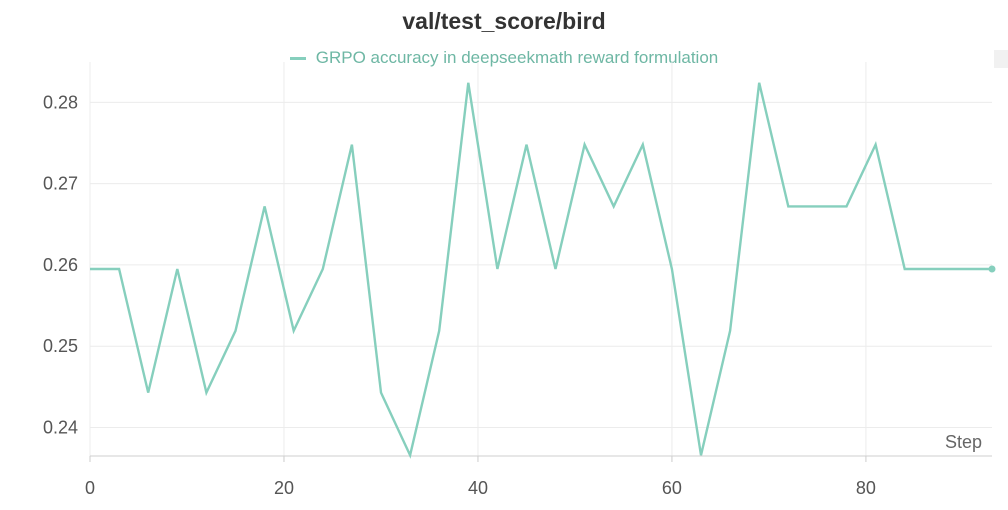  Describe the element at coordinates (963, 442) in the screenshot. I see `x-axis-title: Step` at that location.